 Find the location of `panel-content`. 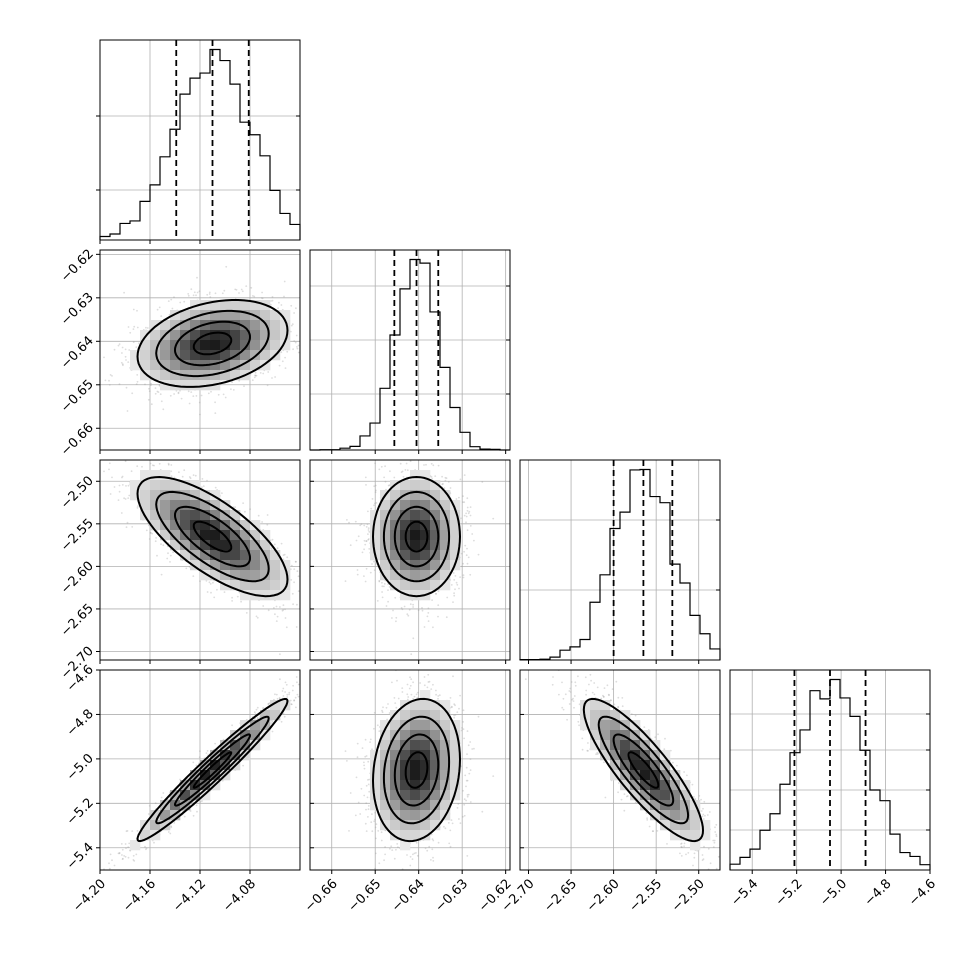

panel-content is located at coordinates (410, 557).